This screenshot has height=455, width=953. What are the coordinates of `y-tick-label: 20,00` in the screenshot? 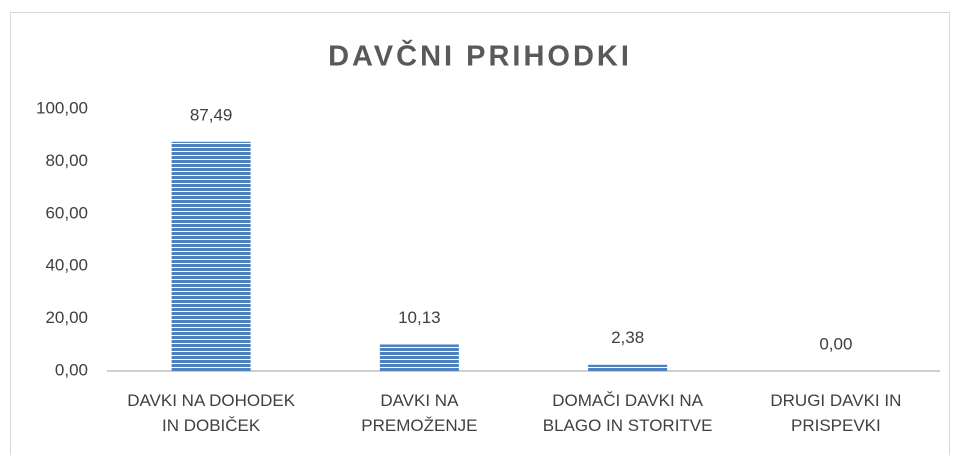 It's located at (66, 317).